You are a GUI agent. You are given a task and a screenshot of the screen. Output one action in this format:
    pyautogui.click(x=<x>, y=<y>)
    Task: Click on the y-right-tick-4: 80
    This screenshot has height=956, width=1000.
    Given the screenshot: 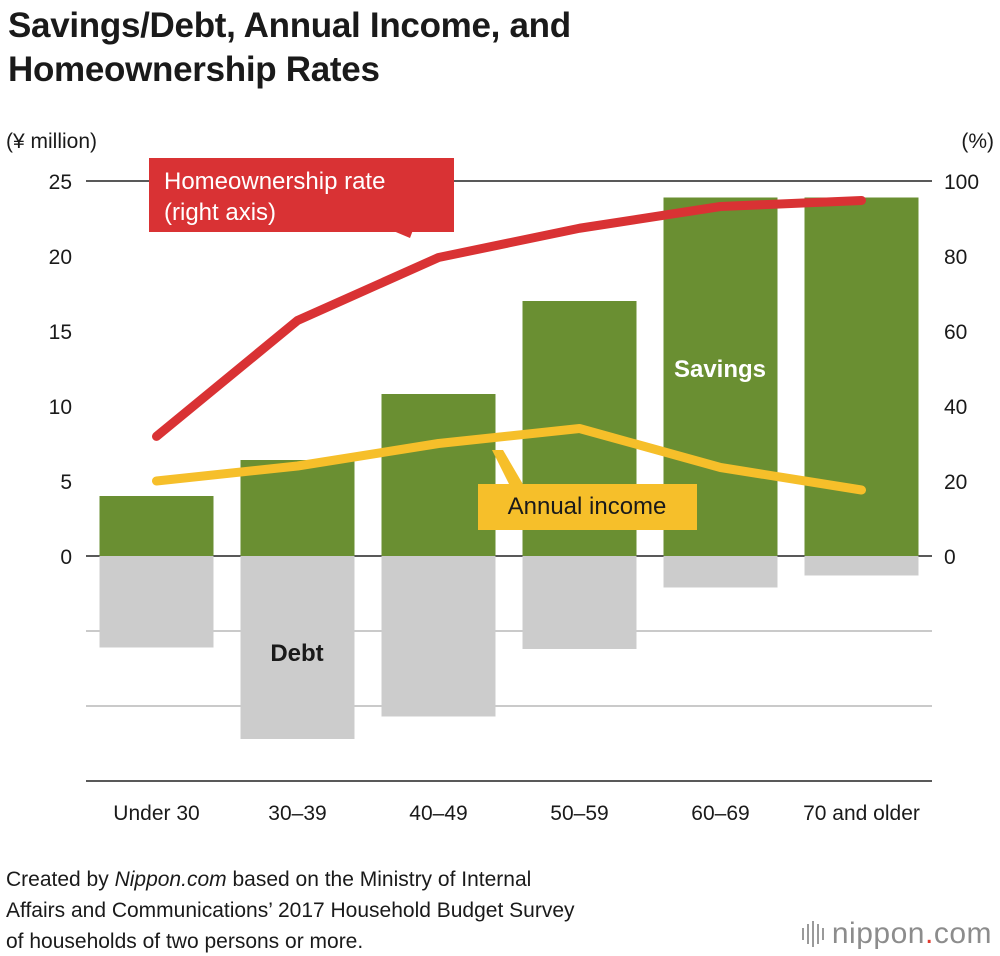 What is the action you would take?
    pyautogui.click(x=955, y=257)
    